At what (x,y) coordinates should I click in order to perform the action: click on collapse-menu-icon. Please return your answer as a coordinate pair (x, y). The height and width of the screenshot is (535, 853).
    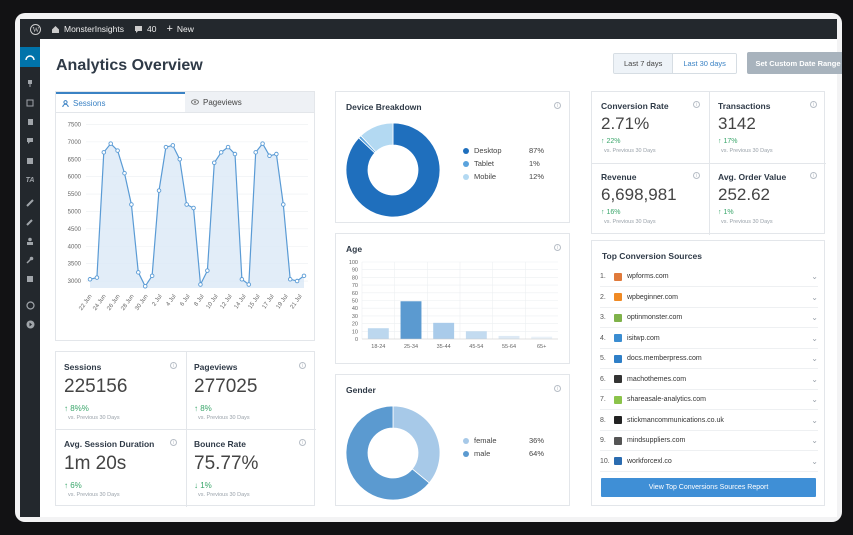
    Looking at the image, I should click on (30, 324).